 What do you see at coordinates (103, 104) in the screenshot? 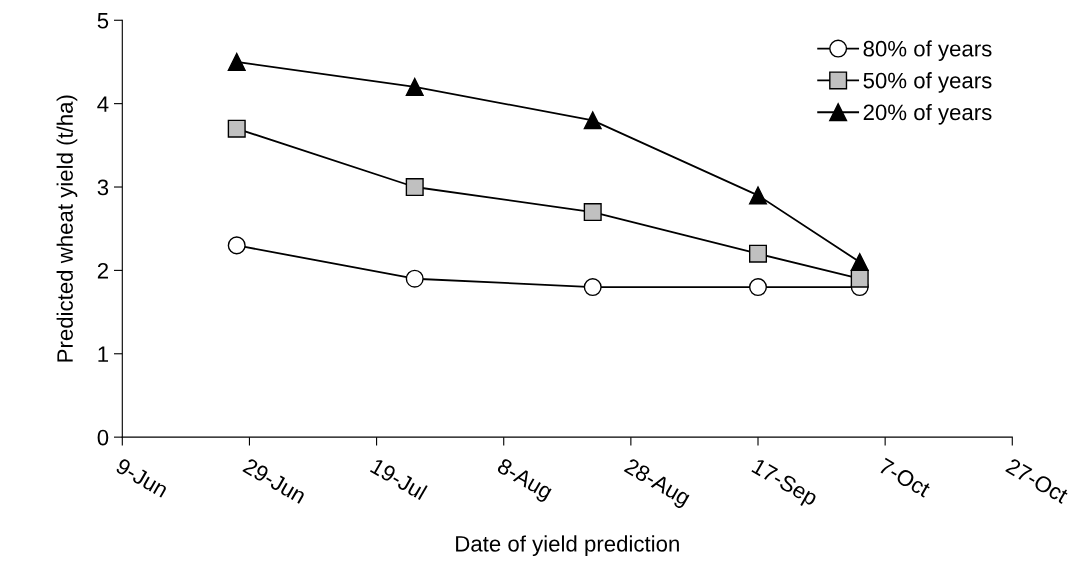
I see `y-tick-label: 4` at bounding box center [103, 104].